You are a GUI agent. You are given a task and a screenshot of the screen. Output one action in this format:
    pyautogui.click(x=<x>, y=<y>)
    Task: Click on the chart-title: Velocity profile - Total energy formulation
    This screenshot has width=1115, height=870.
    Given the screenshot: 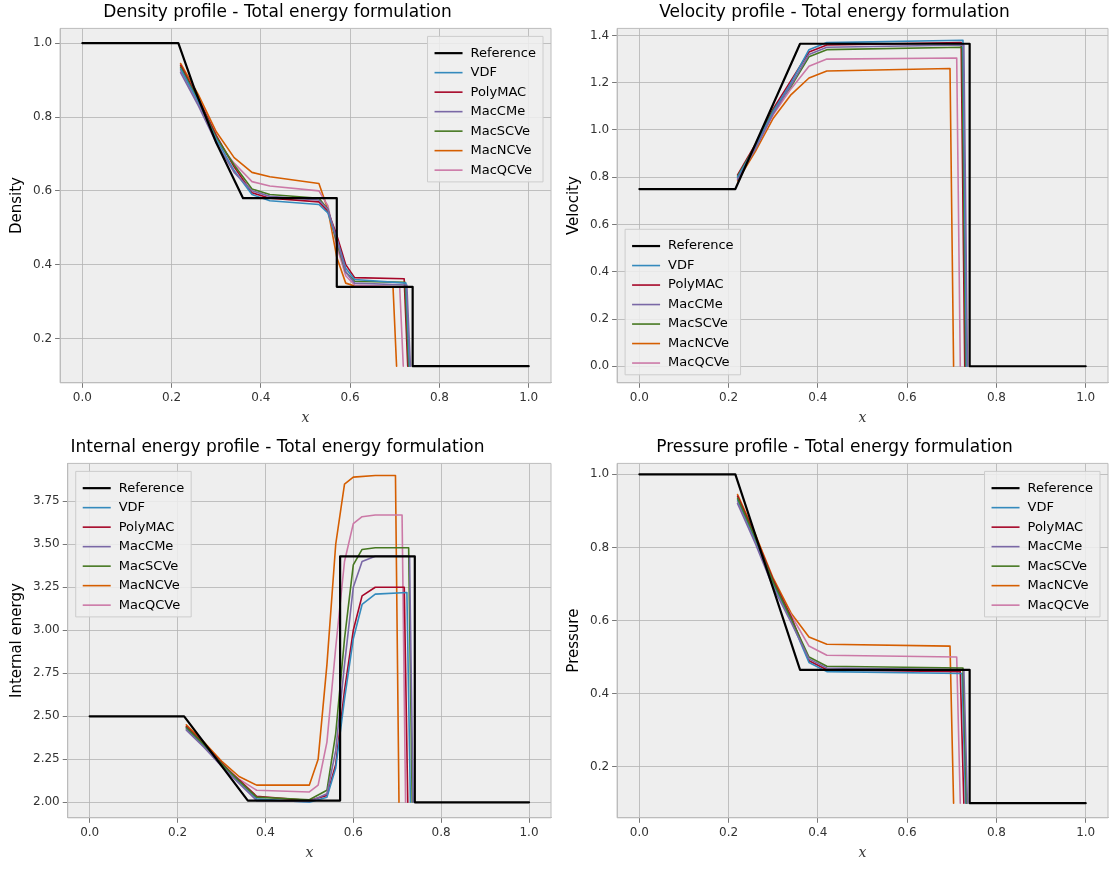 What is the action you would take?
    pyautogui.click(x=834, y=10)
    